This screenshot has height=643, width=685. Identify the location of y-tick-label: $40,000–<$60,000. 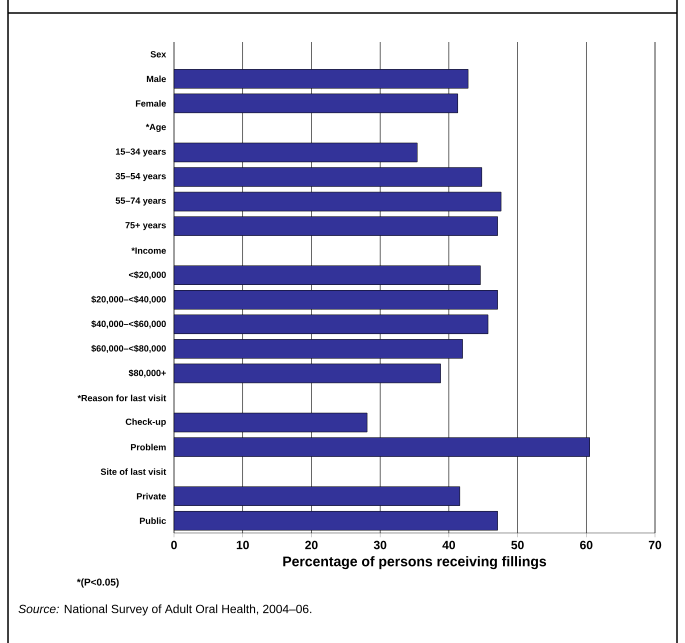
(128, 324).